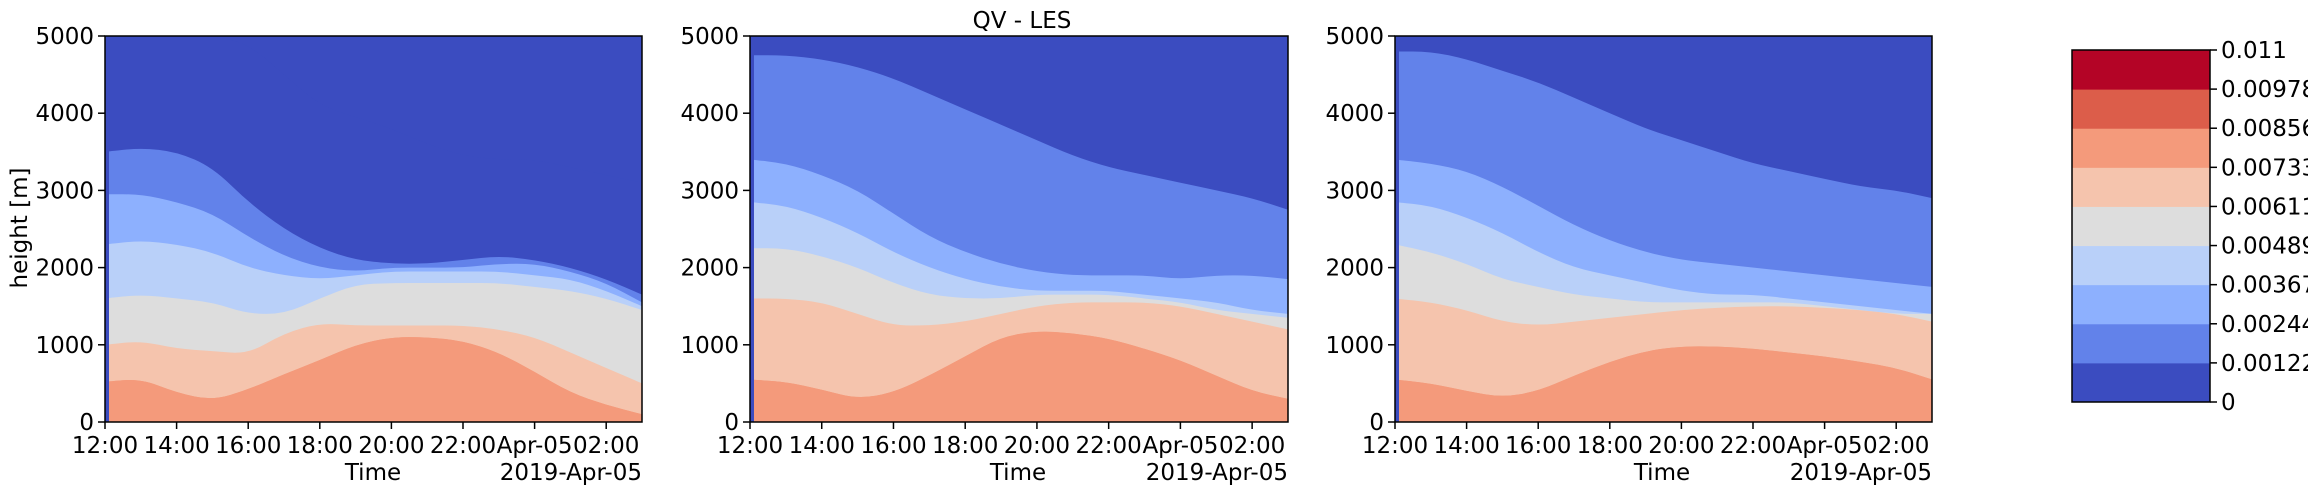  Describe the element at coordinates (2264, 129) in the screenshot. I see `colorbar-tick-label: 0.00856` at that location.